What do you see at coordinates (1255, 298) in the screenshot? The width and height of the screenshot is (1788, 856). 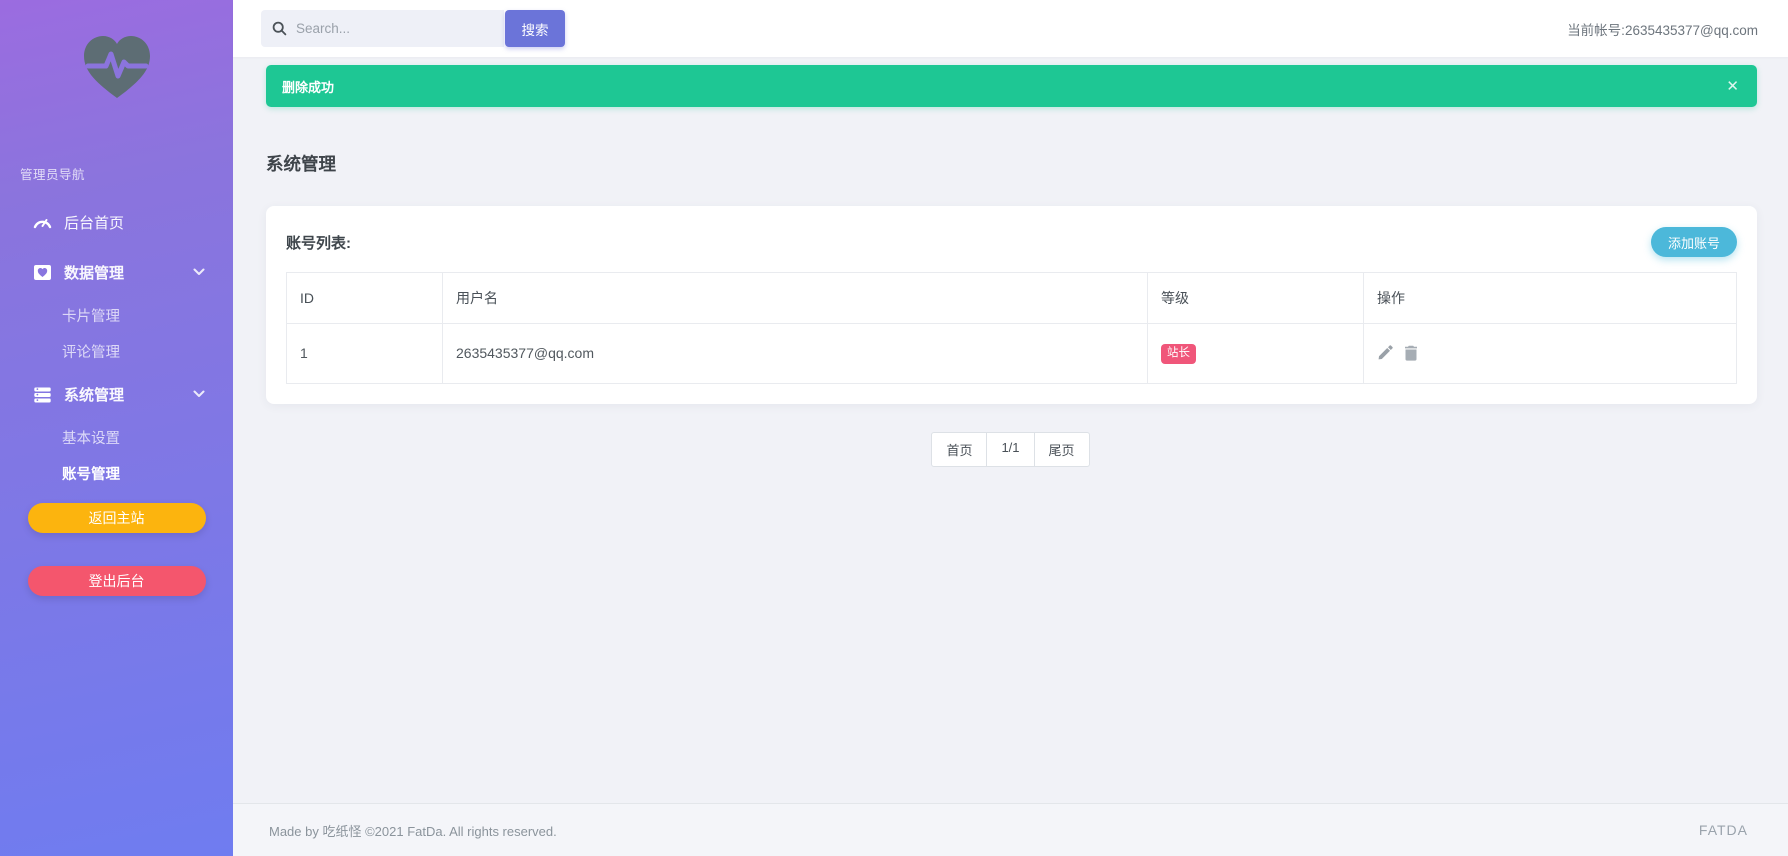 I see `header-level: 等级` at bounding box center [1255, 298].